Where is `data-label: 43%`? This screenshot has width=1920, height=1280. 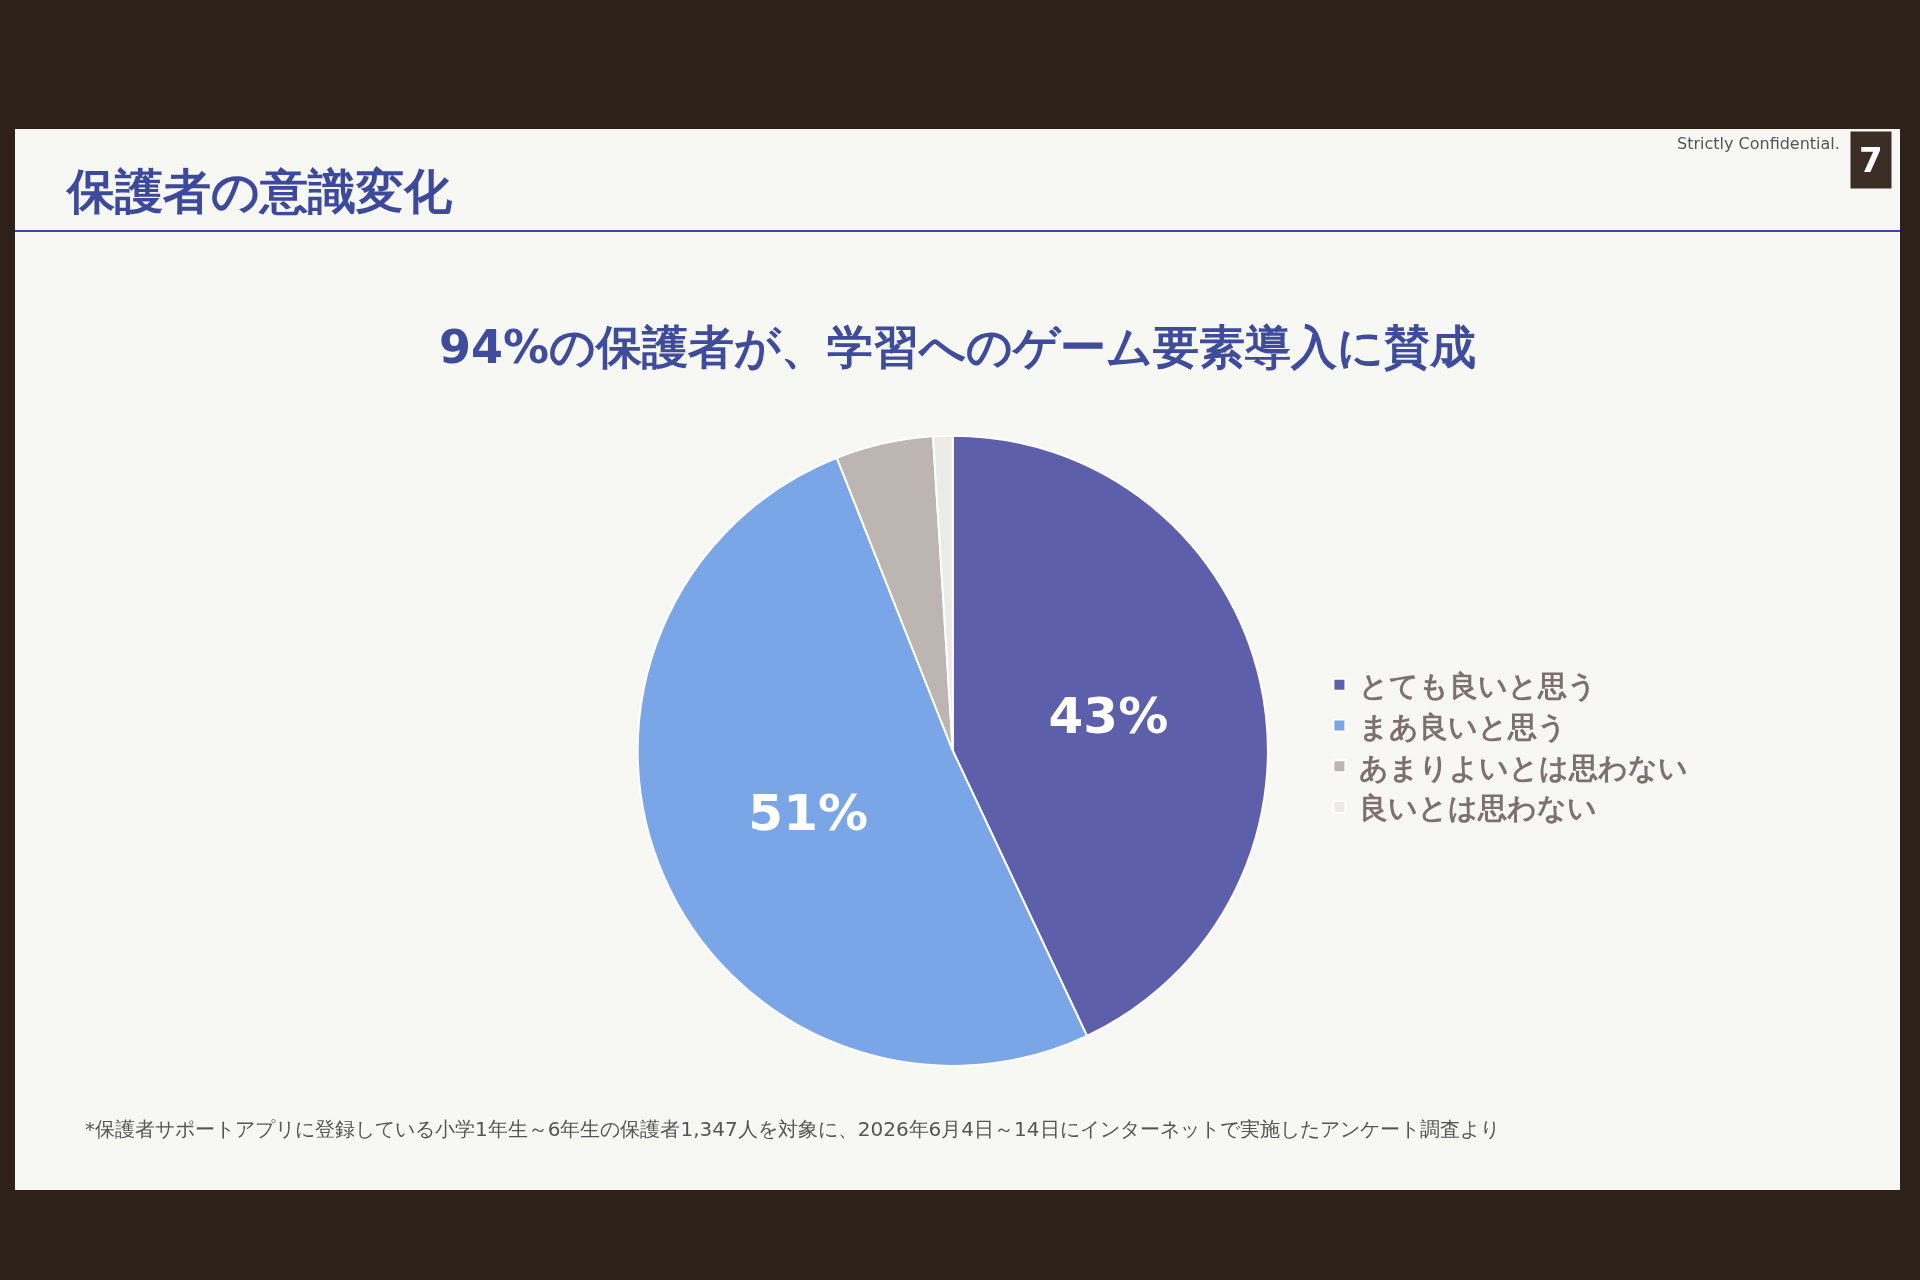
data-label: 43% is located at coordinates (1108, 715).